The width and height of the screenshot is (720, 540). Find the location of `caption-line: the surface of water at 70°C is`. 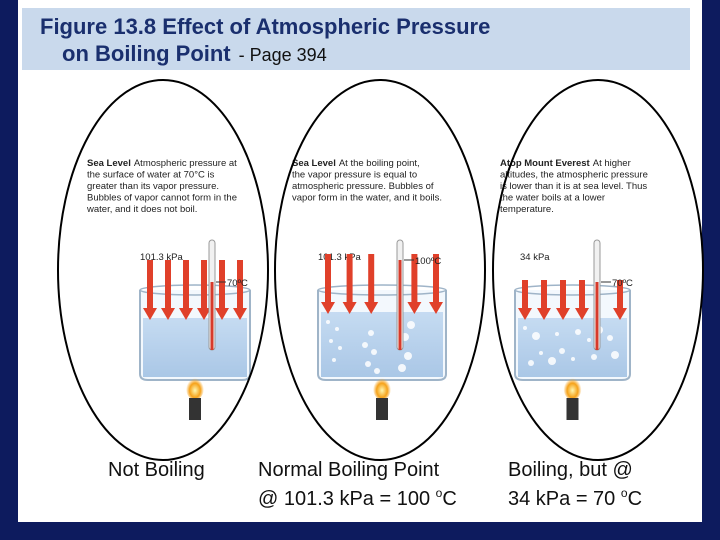

caption-line: the surface of water at 70°C is is located at coordinates (151, 175).